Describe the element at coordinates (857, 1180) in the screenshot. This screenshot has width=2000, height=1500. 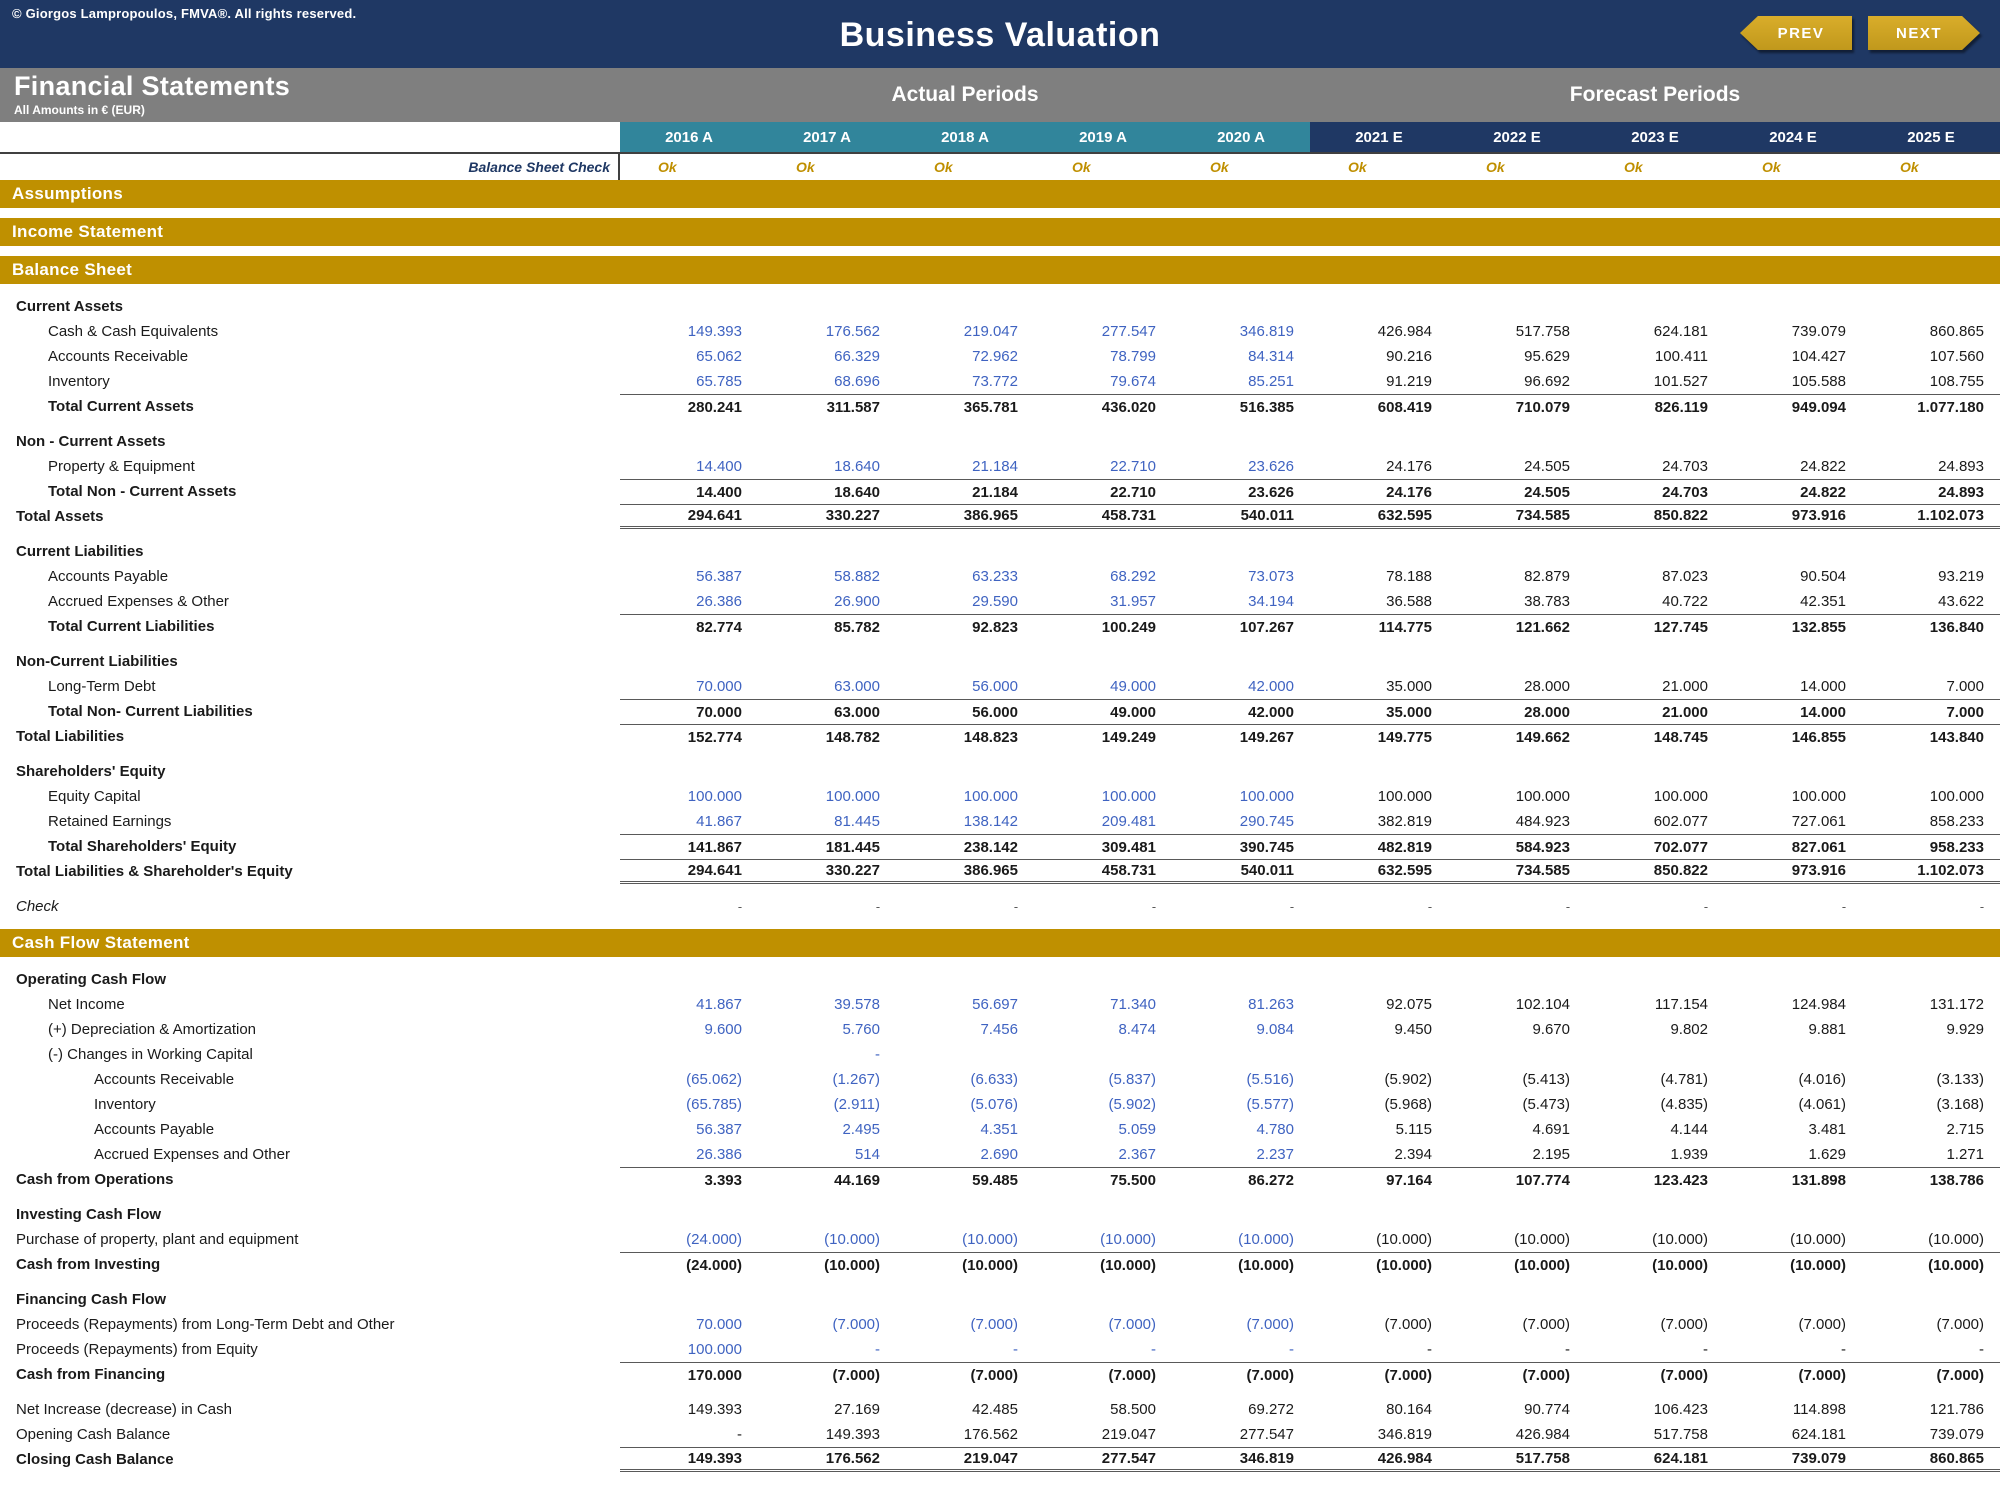
I see `value-cell: 44.169` at that location.